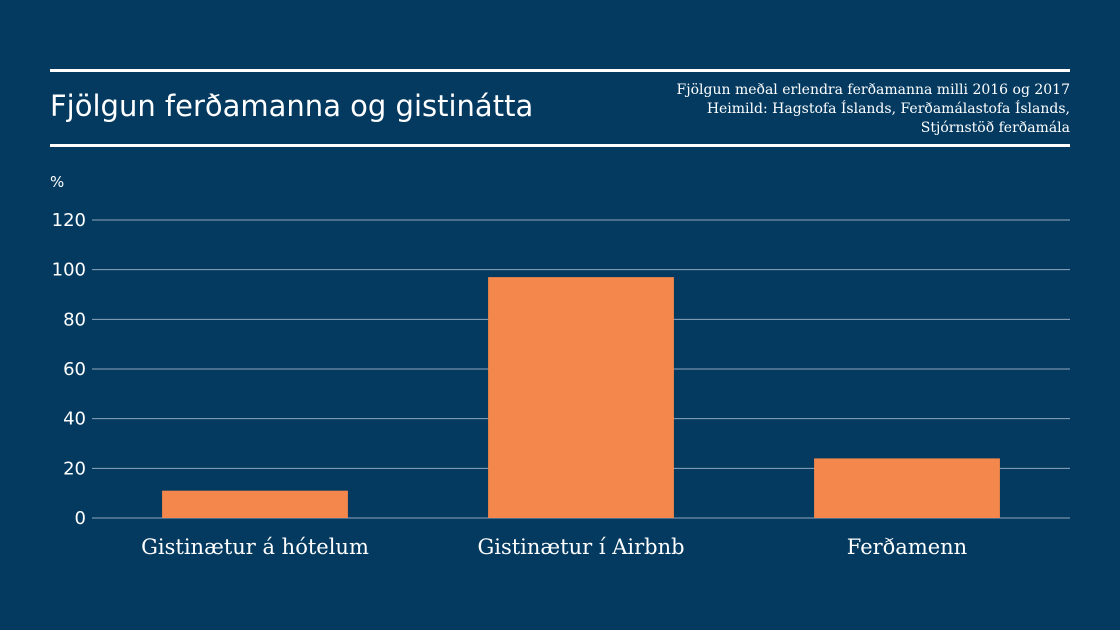 Image resolution: width=1120 pixels, height=630 pixels. Describe the element at coordinates (995, 128) in the screenshot. I see `subtitle-line: Stjórnstöð ferðamála` at that location.